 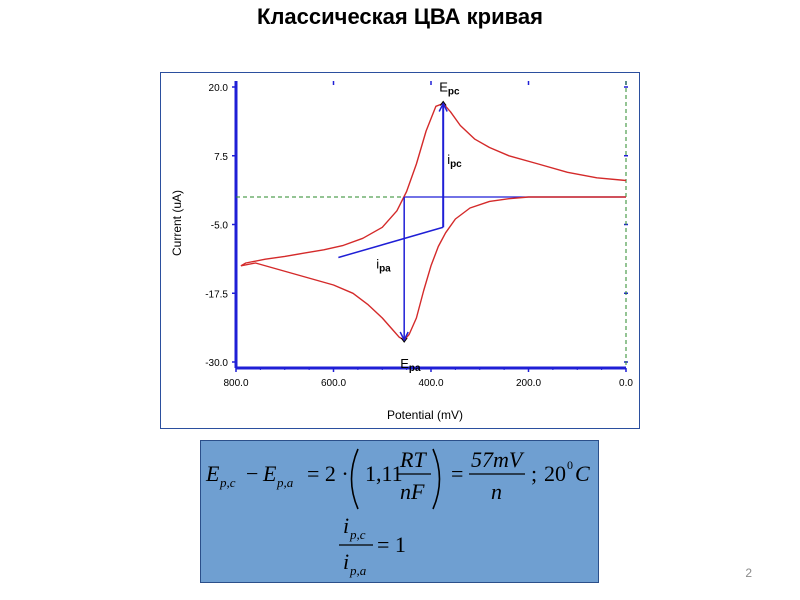 What do you see at coordinates (400, 16) in the screenshot?
I see `slide-title: Классическая ЦВА кривая` at bounding box center [400, 16].